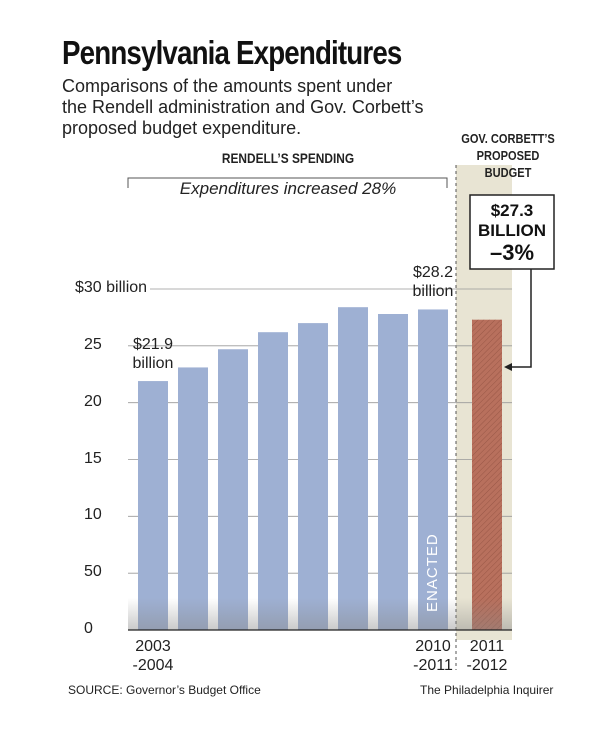 This screenshot has height=750, width=600. I want to click on data-label: $27.3 BILLION, so click(512, 220).